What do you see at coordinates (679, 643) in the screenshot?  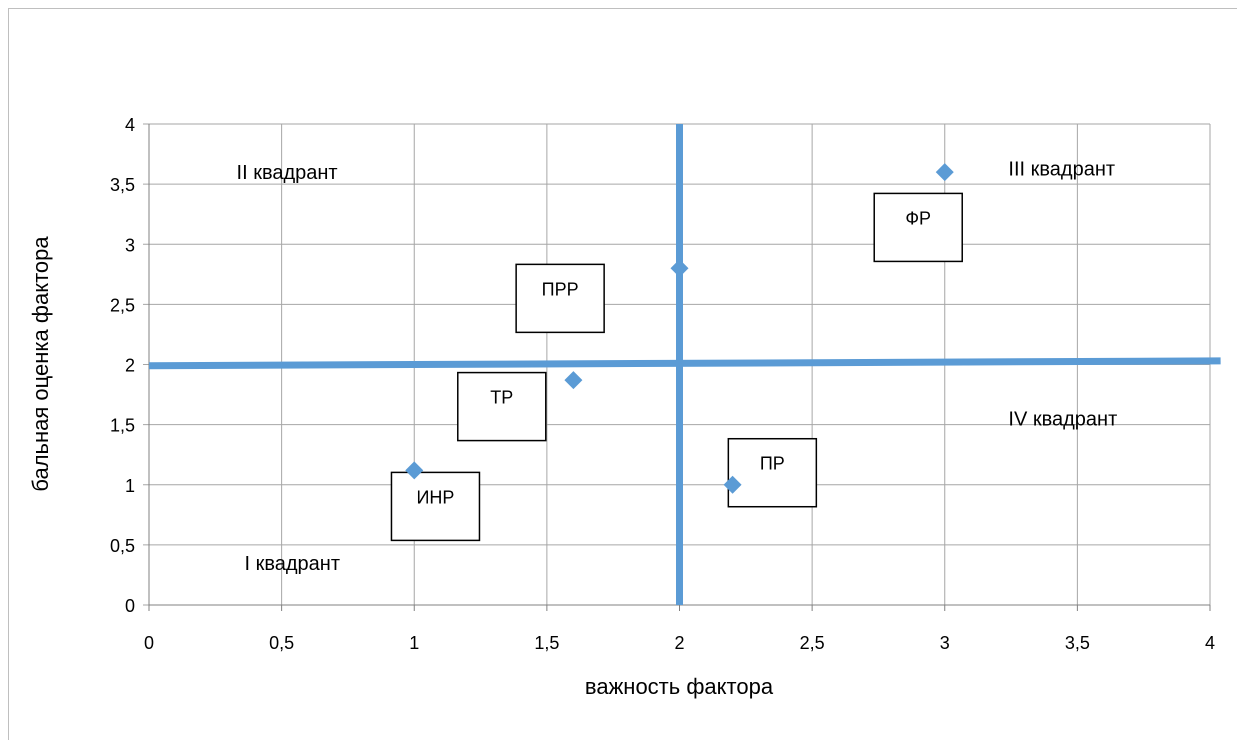 I see `x-tick-label: 2` at bounding box center [679, 643].